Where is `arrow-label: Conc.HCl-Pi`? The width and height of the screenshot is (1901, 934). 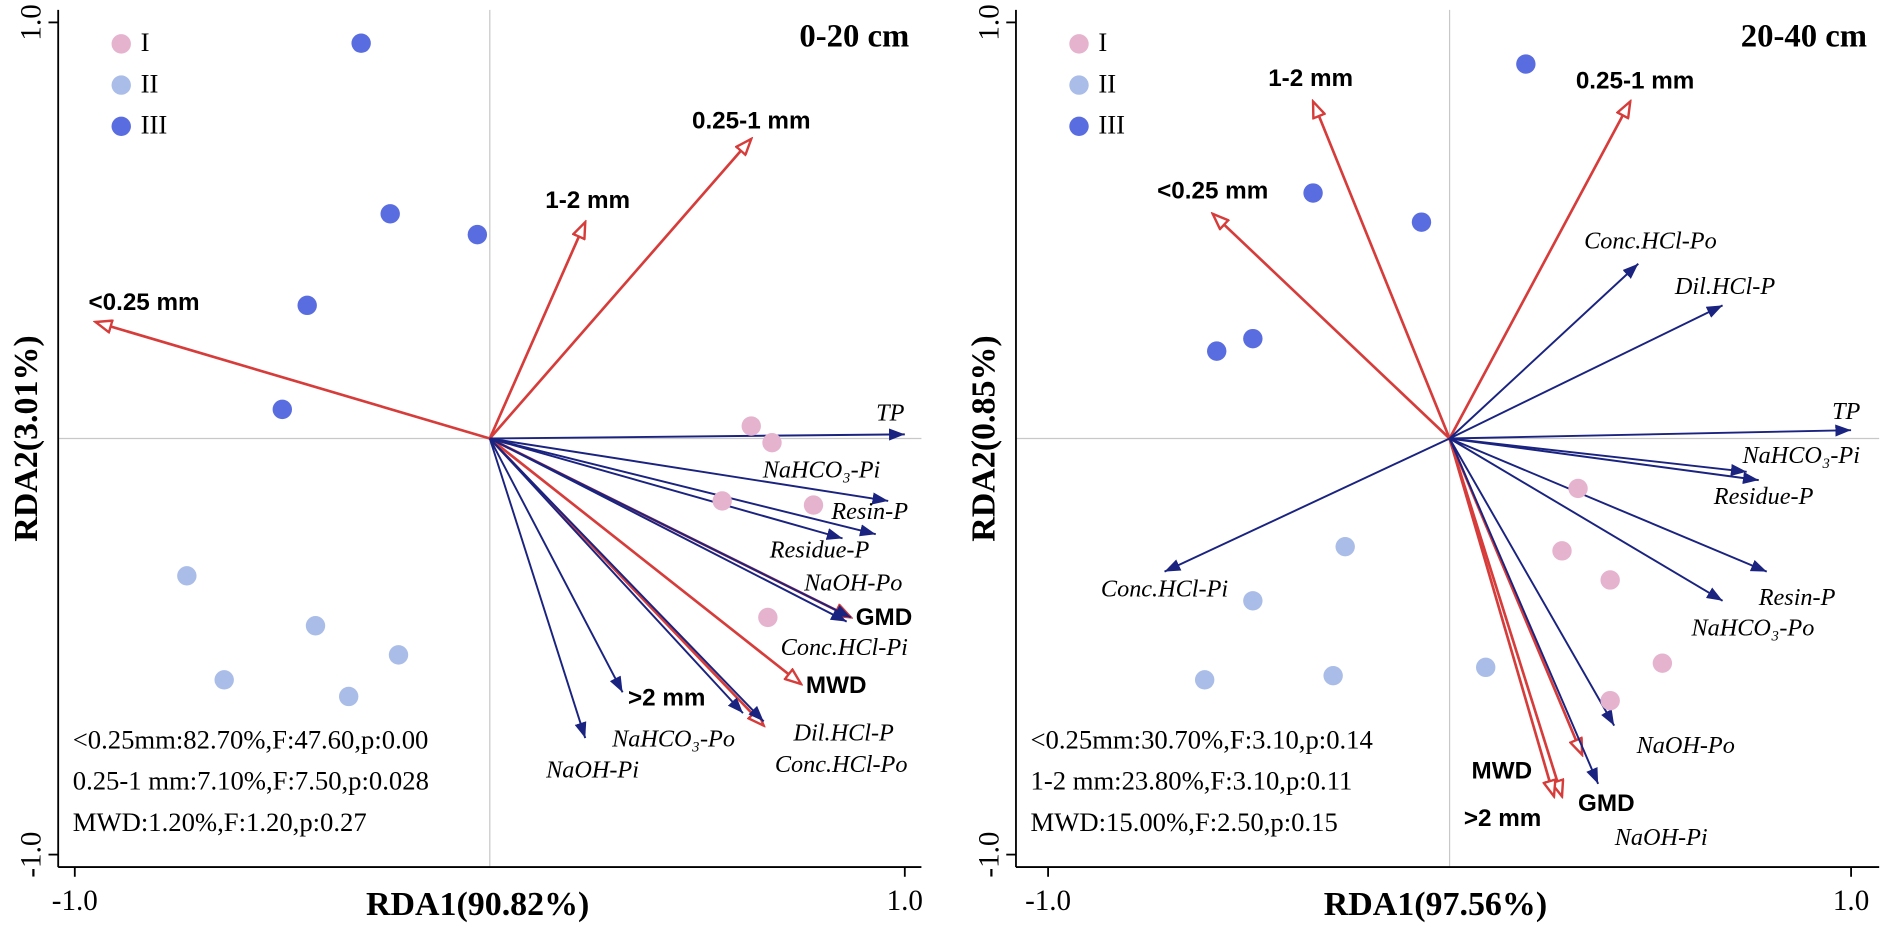
arrow-label: Conc.HCl-Pi is located at coordinates (844, 647).